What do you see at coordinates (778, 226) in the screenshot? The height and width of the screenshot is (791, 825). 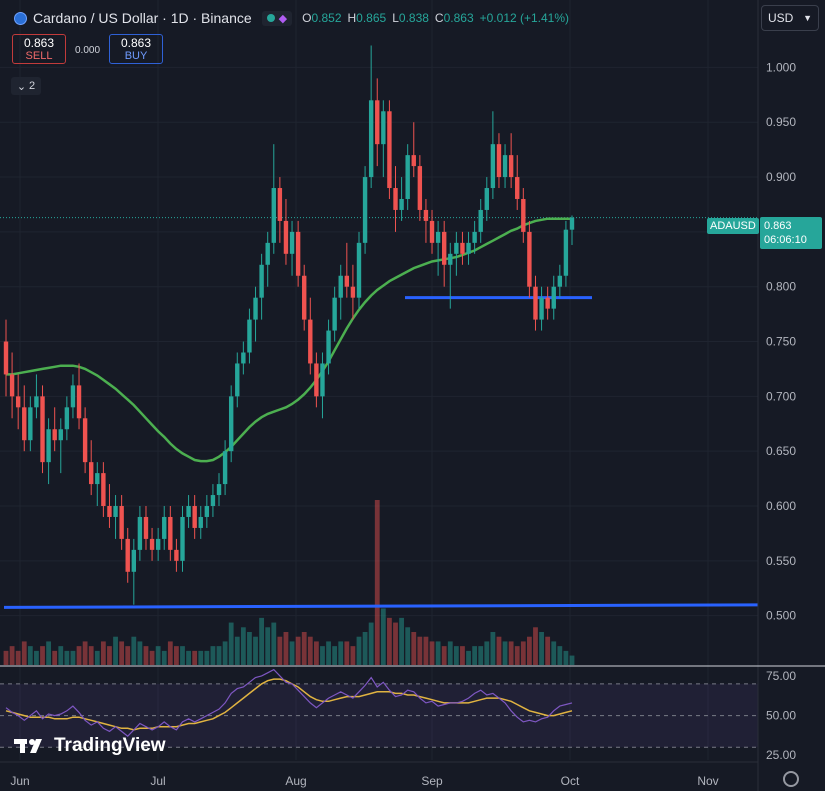 I see `current-price: 0.863` at bounding box center [778, 226].